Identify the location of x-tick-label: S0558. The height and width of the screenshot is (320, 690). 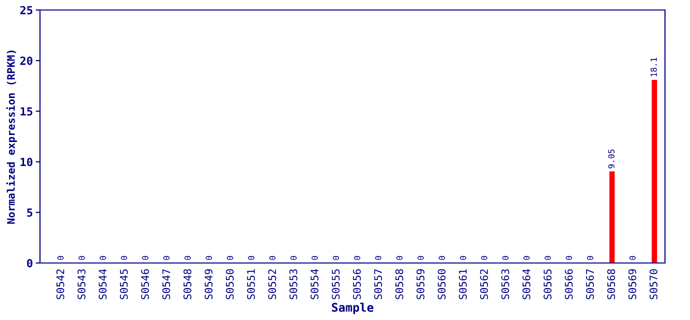
(399, 284).